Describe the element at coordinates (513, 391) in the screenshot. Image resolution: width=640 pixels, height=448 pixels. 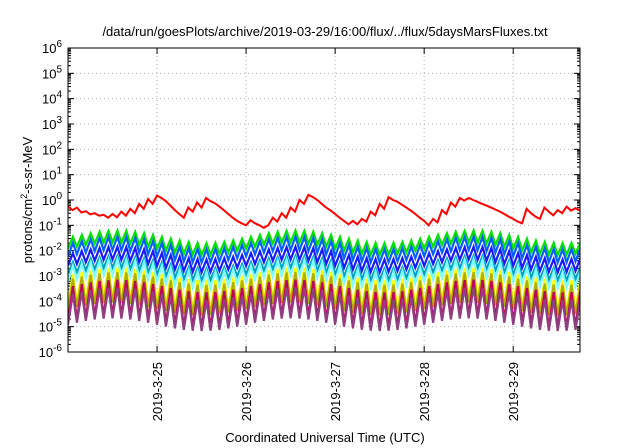
I see `x-tick-label: 2019-3-29` at that location.